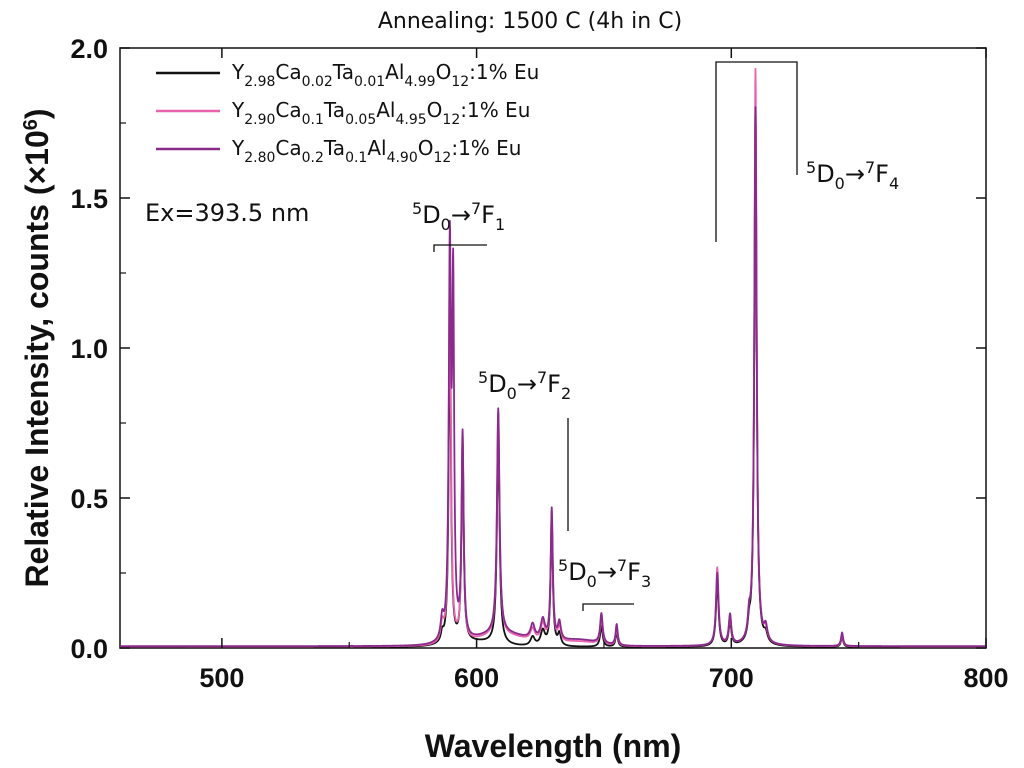 Image resolution: width=1024 pixels, height=768 pixels. What do you see at coordinates (31, 124) in the screenshot?
I see `y-axis-title-power: 6` at bounding box center [31, 124].